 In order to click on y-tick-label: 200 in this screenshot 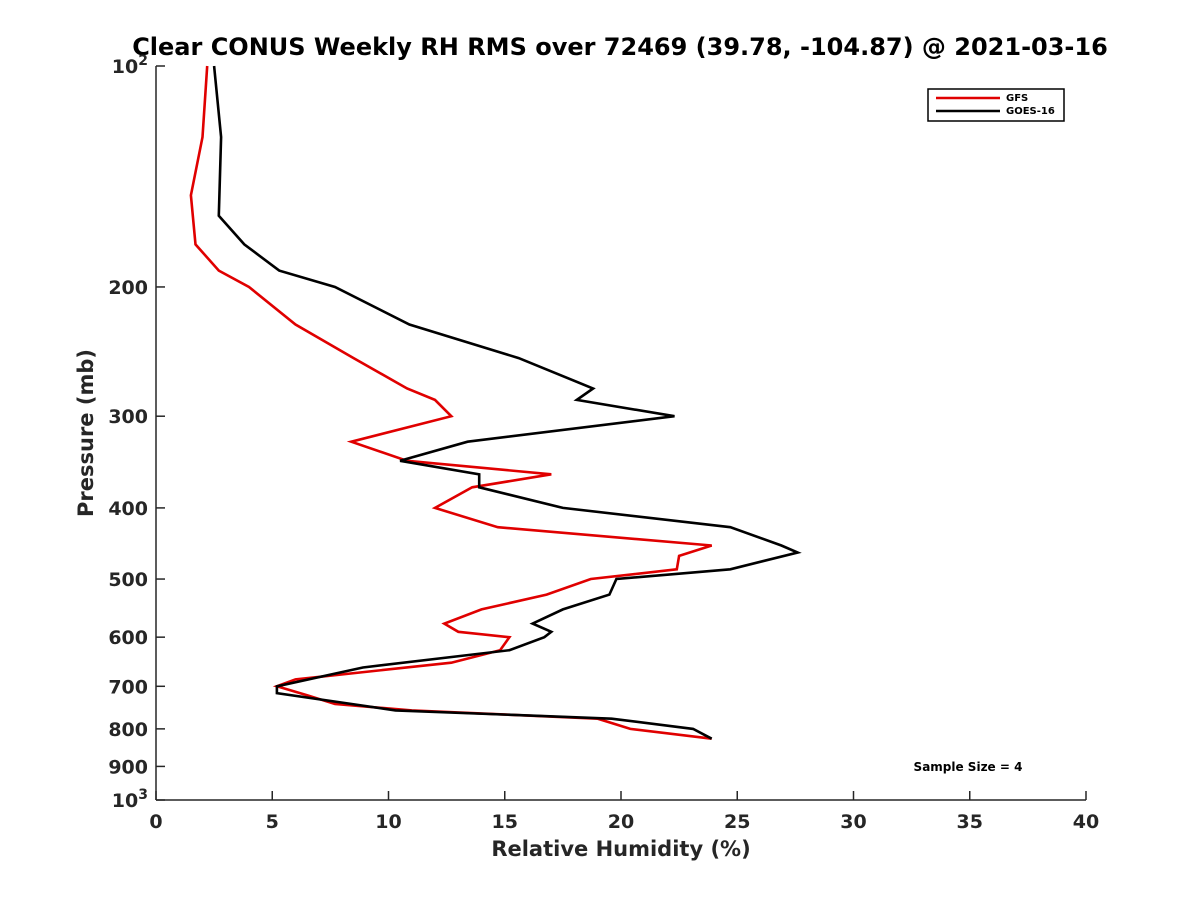, I will do `click(128, 288)`.